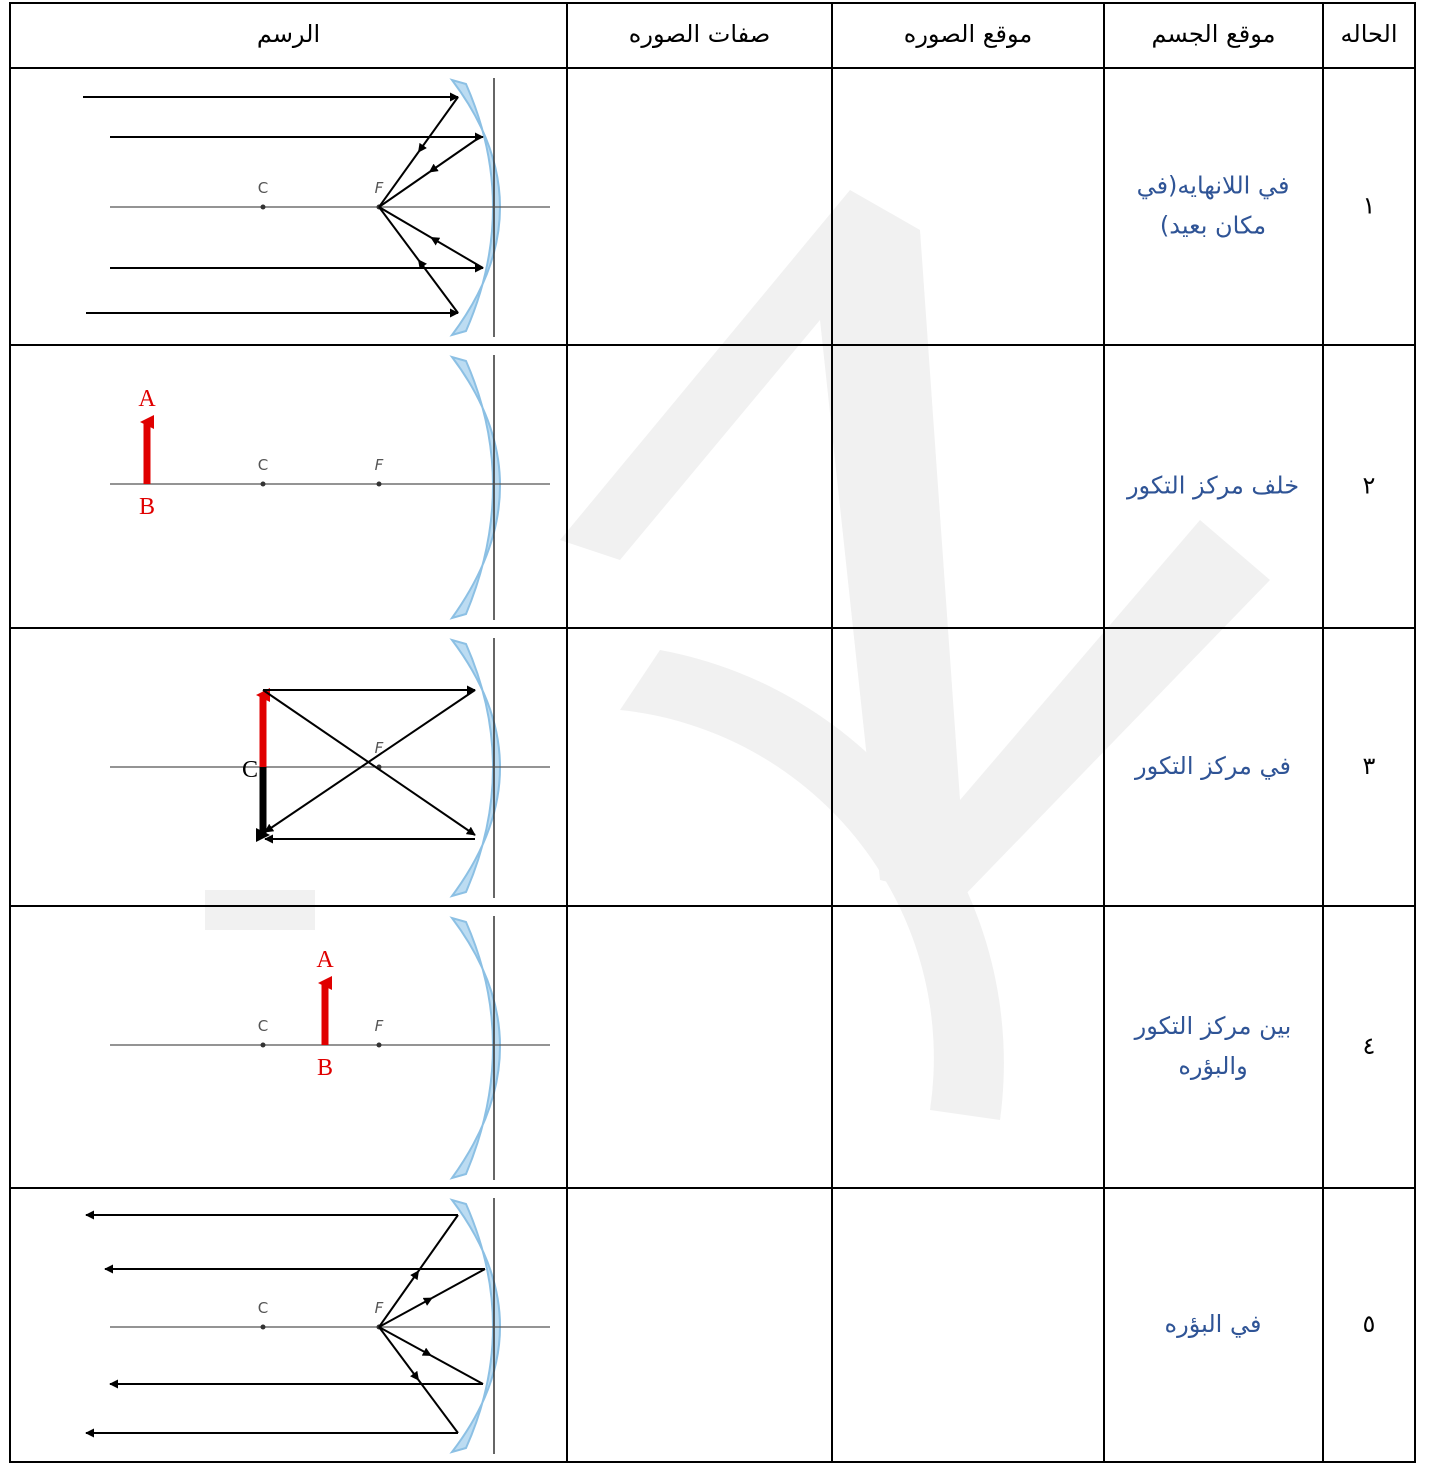 The image size is (1429, 1467). What do you see at coordinates (1369, 34) in the screenshot?
I see `column-header: الحاله` at bounding box center [1369, 34].